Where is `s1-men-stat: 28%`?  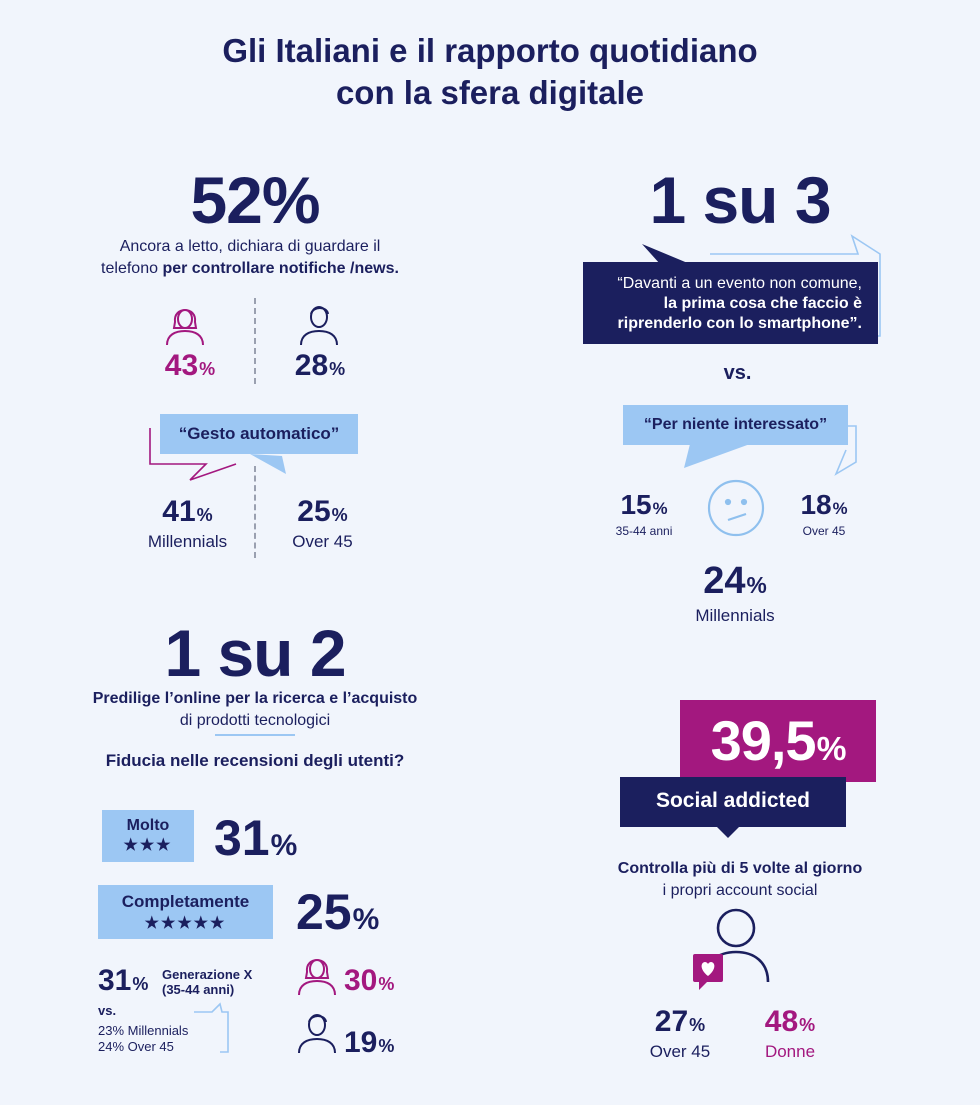
s1-men-stat: 28% is located at coordinates (320, 367).